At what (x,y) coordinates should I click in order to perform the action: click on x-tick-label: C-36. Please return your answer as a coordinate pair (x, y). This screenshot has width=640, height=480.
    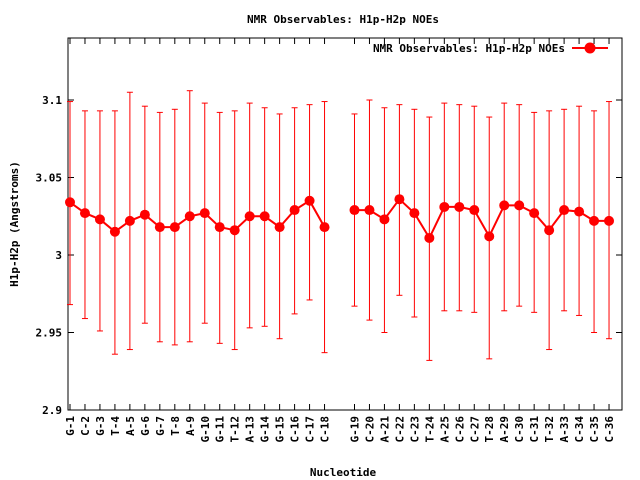
    Looking at the image, I should click on (609, 429).